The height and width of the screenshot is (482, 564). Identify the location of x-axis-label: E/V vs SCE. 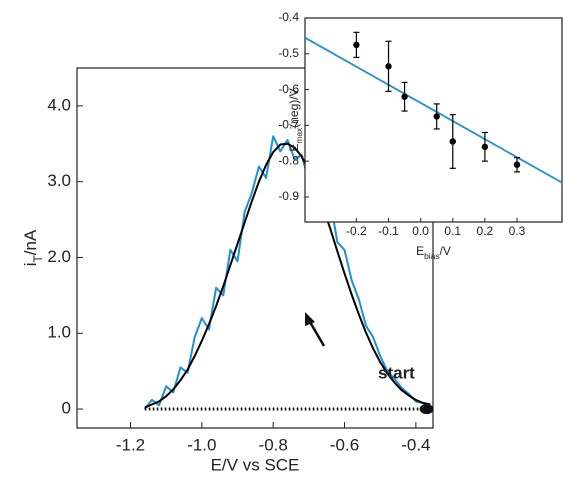
(255, 464).